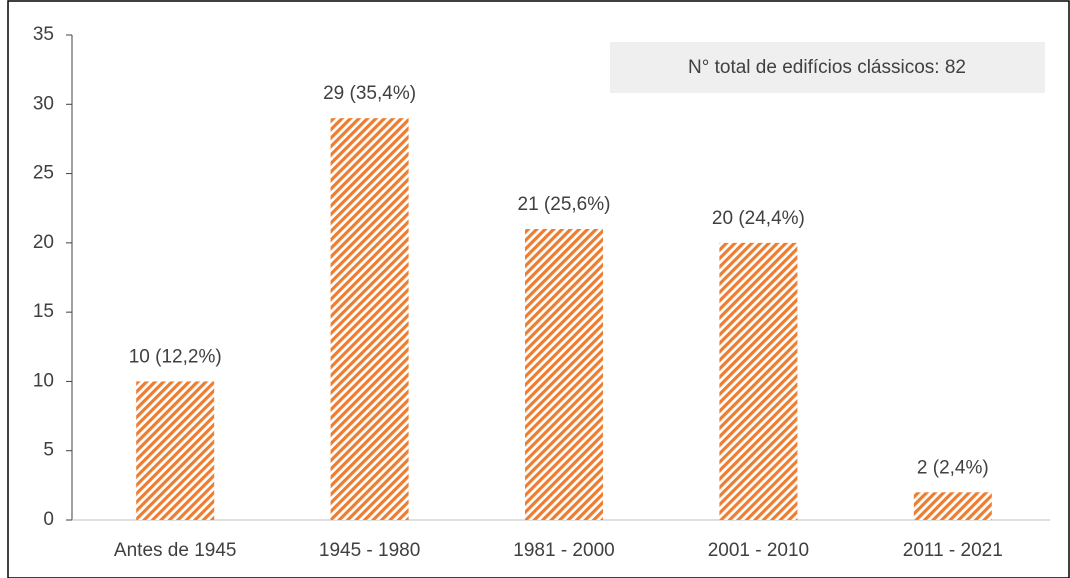 Image resolution: width=1070 pixels, height=578 pixels. Describe the element at coordinates (758, 550) in the screenshot. I see `x-tick-label: 2001 - 2010` at that location.